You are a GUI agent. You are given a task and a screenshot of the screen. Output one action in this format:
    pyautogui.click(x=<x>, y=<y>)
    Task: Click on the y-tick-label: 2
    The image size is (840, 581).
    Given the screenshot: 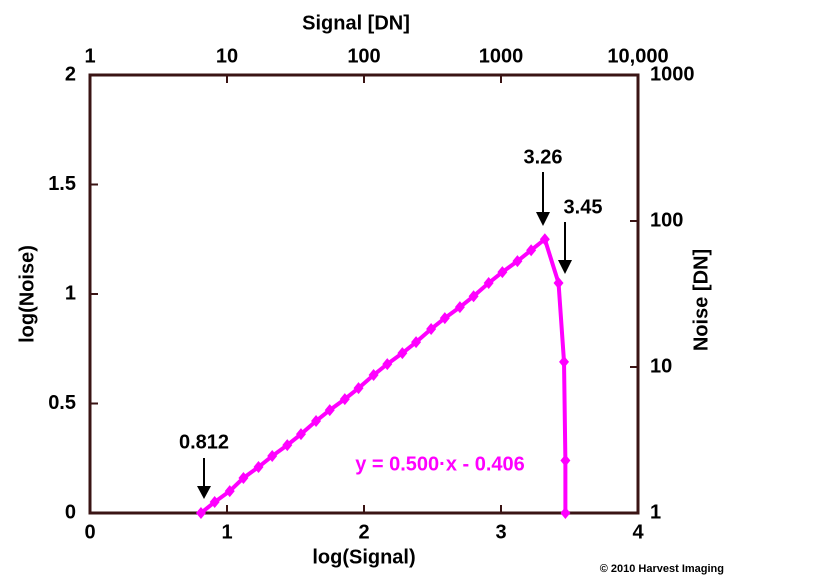 What is the action you would take?
    pyautogui.click(x=70, y=74)
    